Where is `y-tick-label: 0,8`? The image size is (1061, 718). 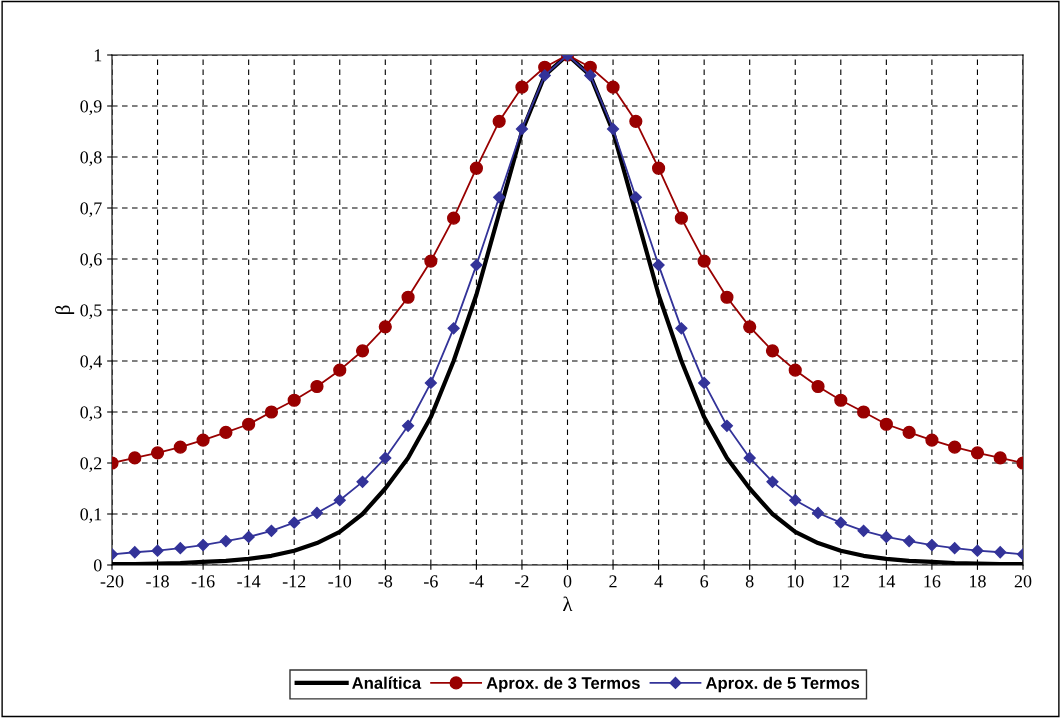
y-tick-label: 0,8 is located at coordinates (91, 159).